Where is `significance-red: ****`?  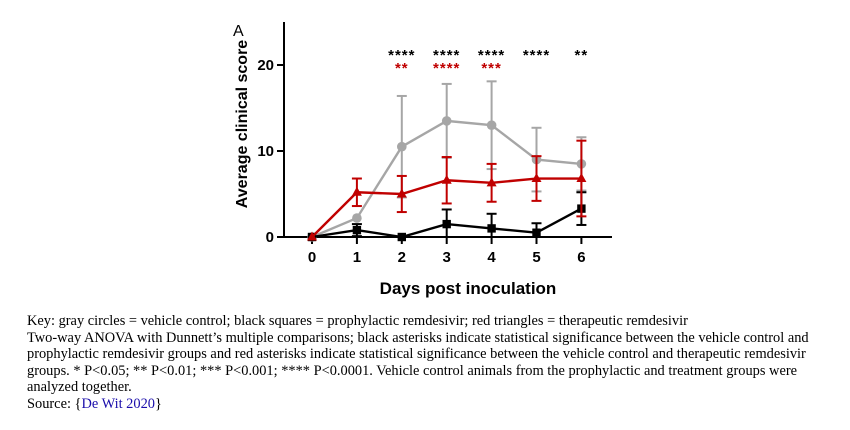
significance-red: **** is located at coordinates (446, 68).